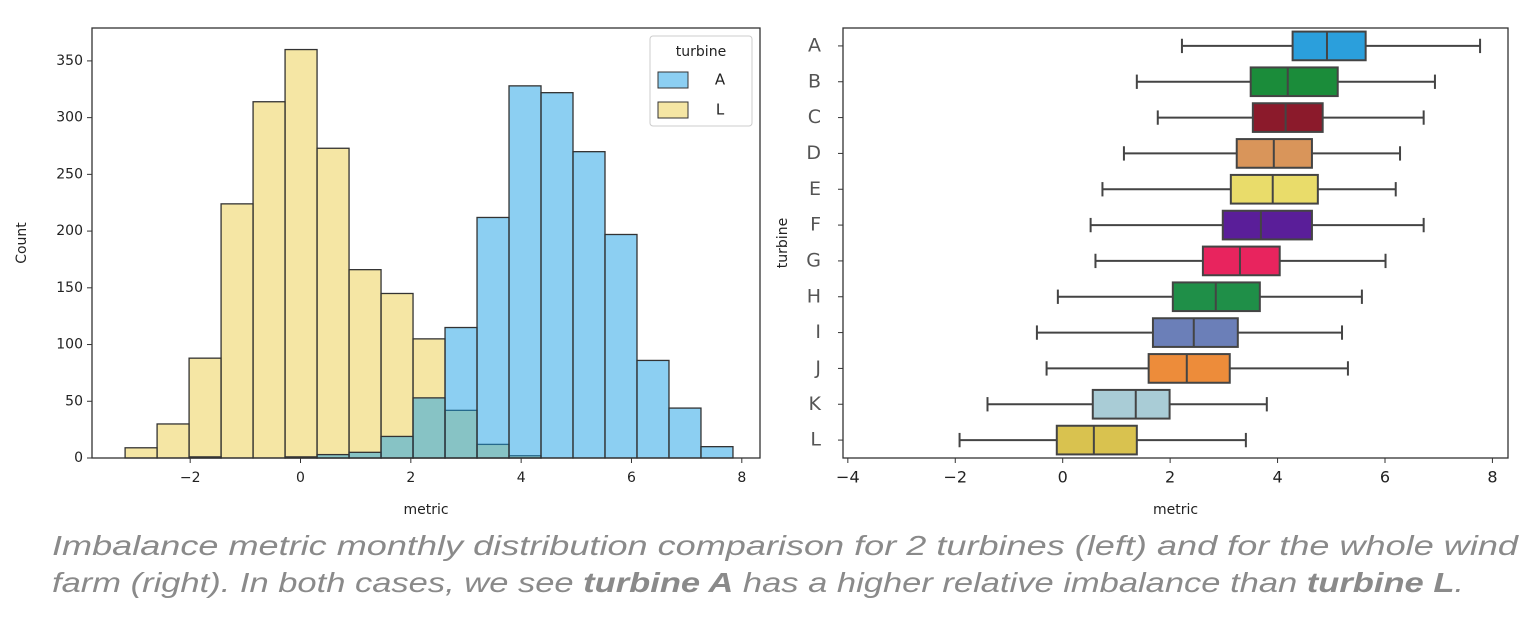  I want to click on caption-text: has a higher relative imbalance than, so click(1019, 582).